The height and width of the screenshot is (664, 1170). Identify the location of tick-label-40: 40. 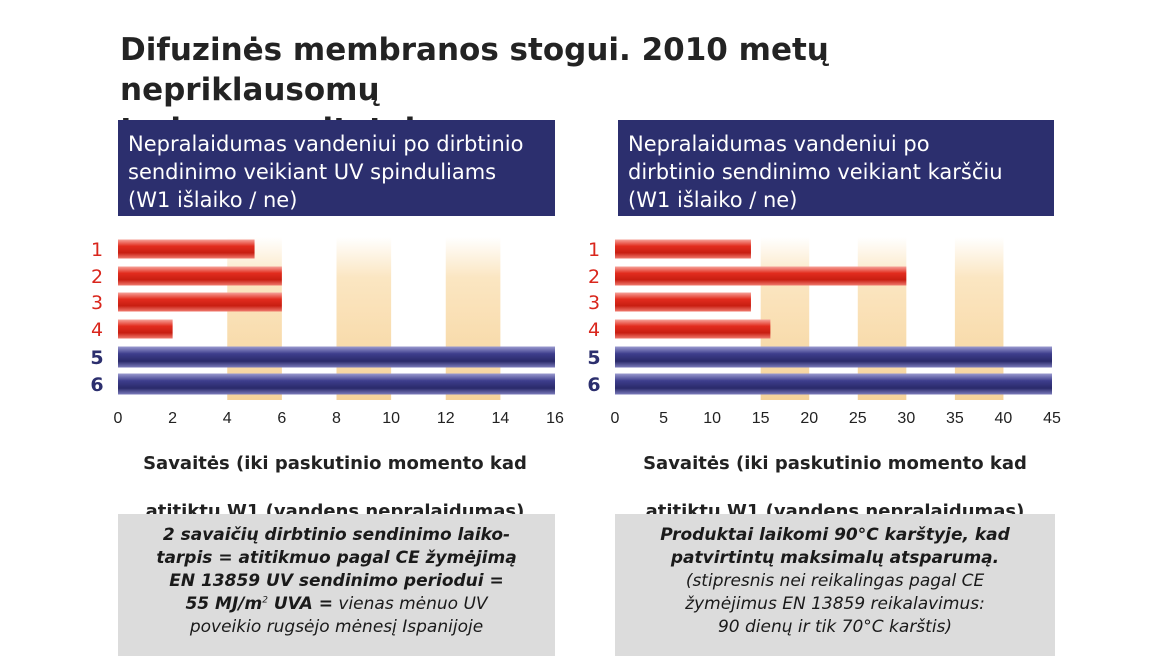
(1004, 418).